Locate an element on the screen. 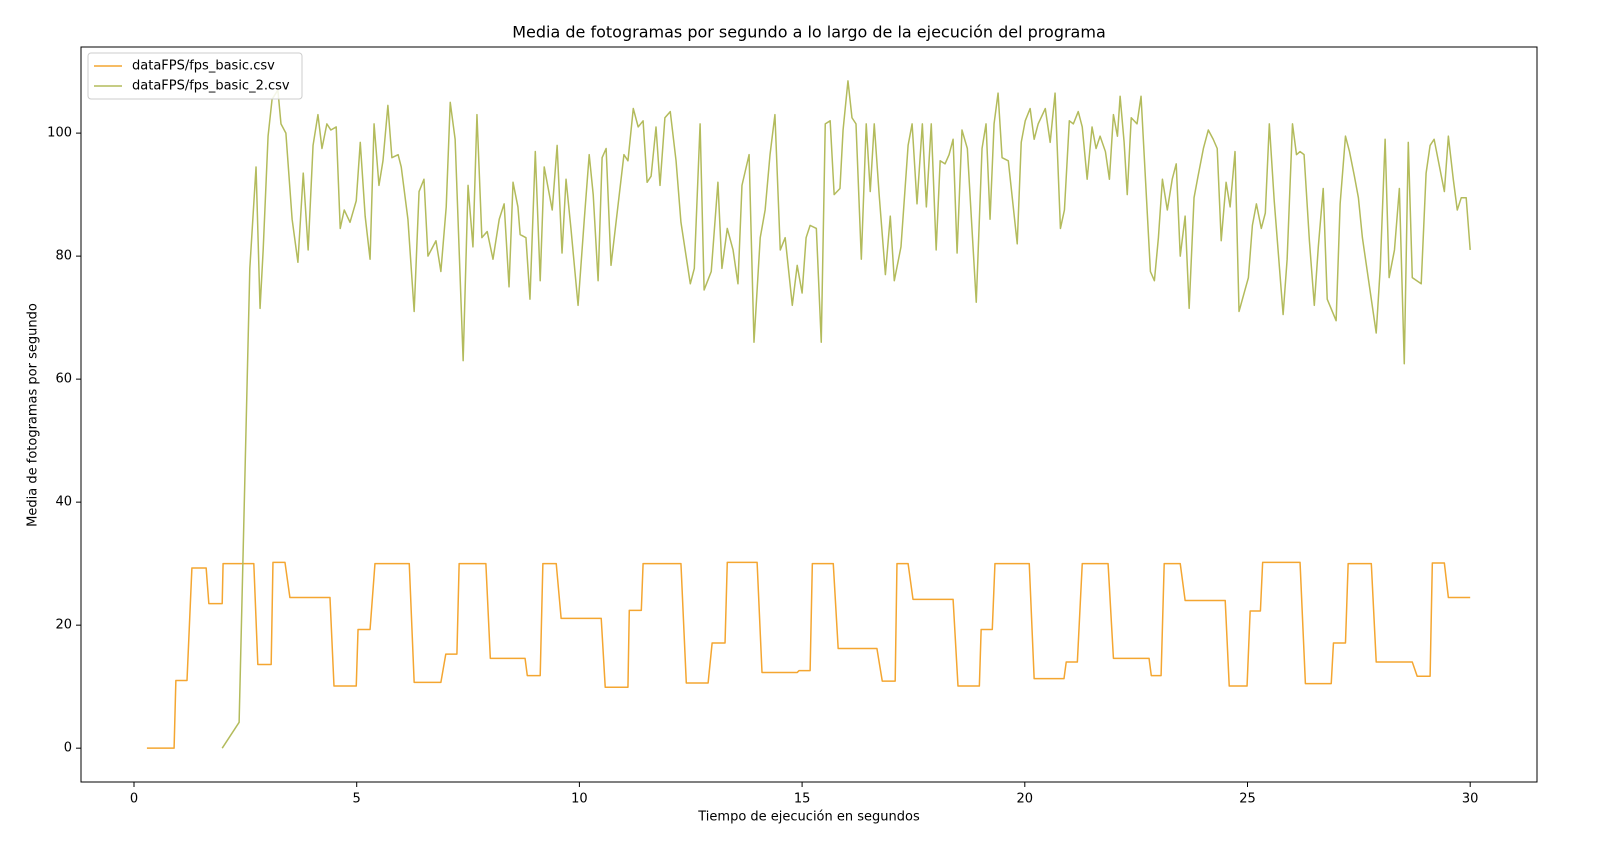  y-tick-label: 40 is located at coordinates (63, 502).